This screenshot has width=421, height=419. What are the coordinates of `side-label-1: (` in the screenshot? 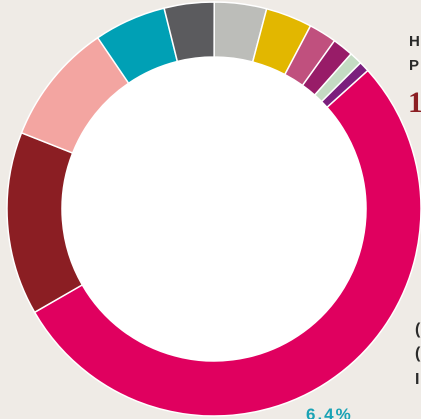 It's located at (418, 329).